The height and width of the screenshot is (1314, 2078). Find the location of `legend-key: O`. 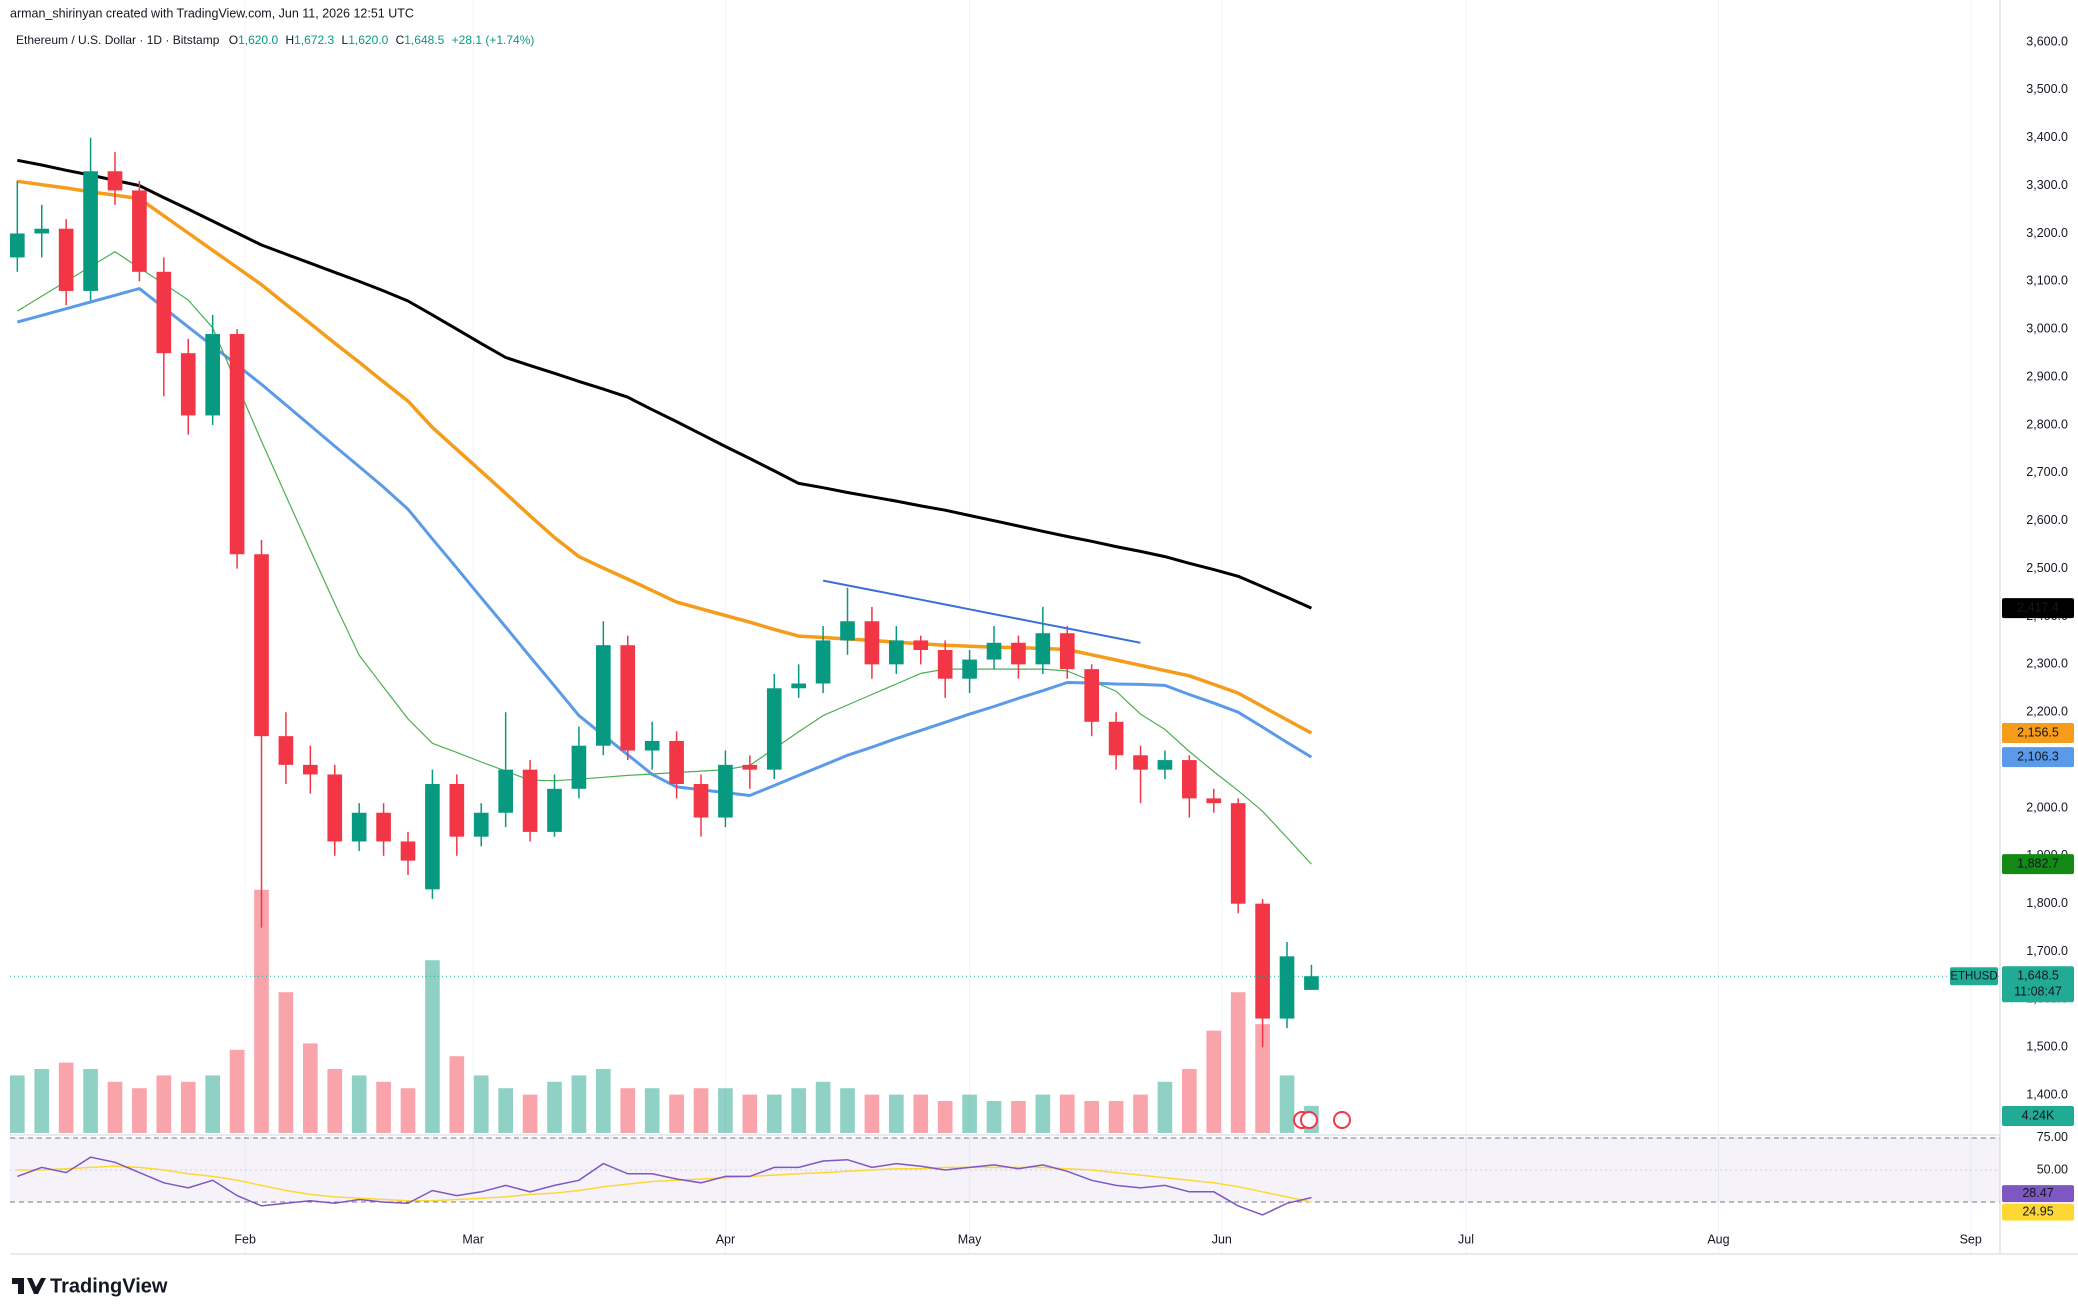

legend-key: O is located at coordinates (233, 40).